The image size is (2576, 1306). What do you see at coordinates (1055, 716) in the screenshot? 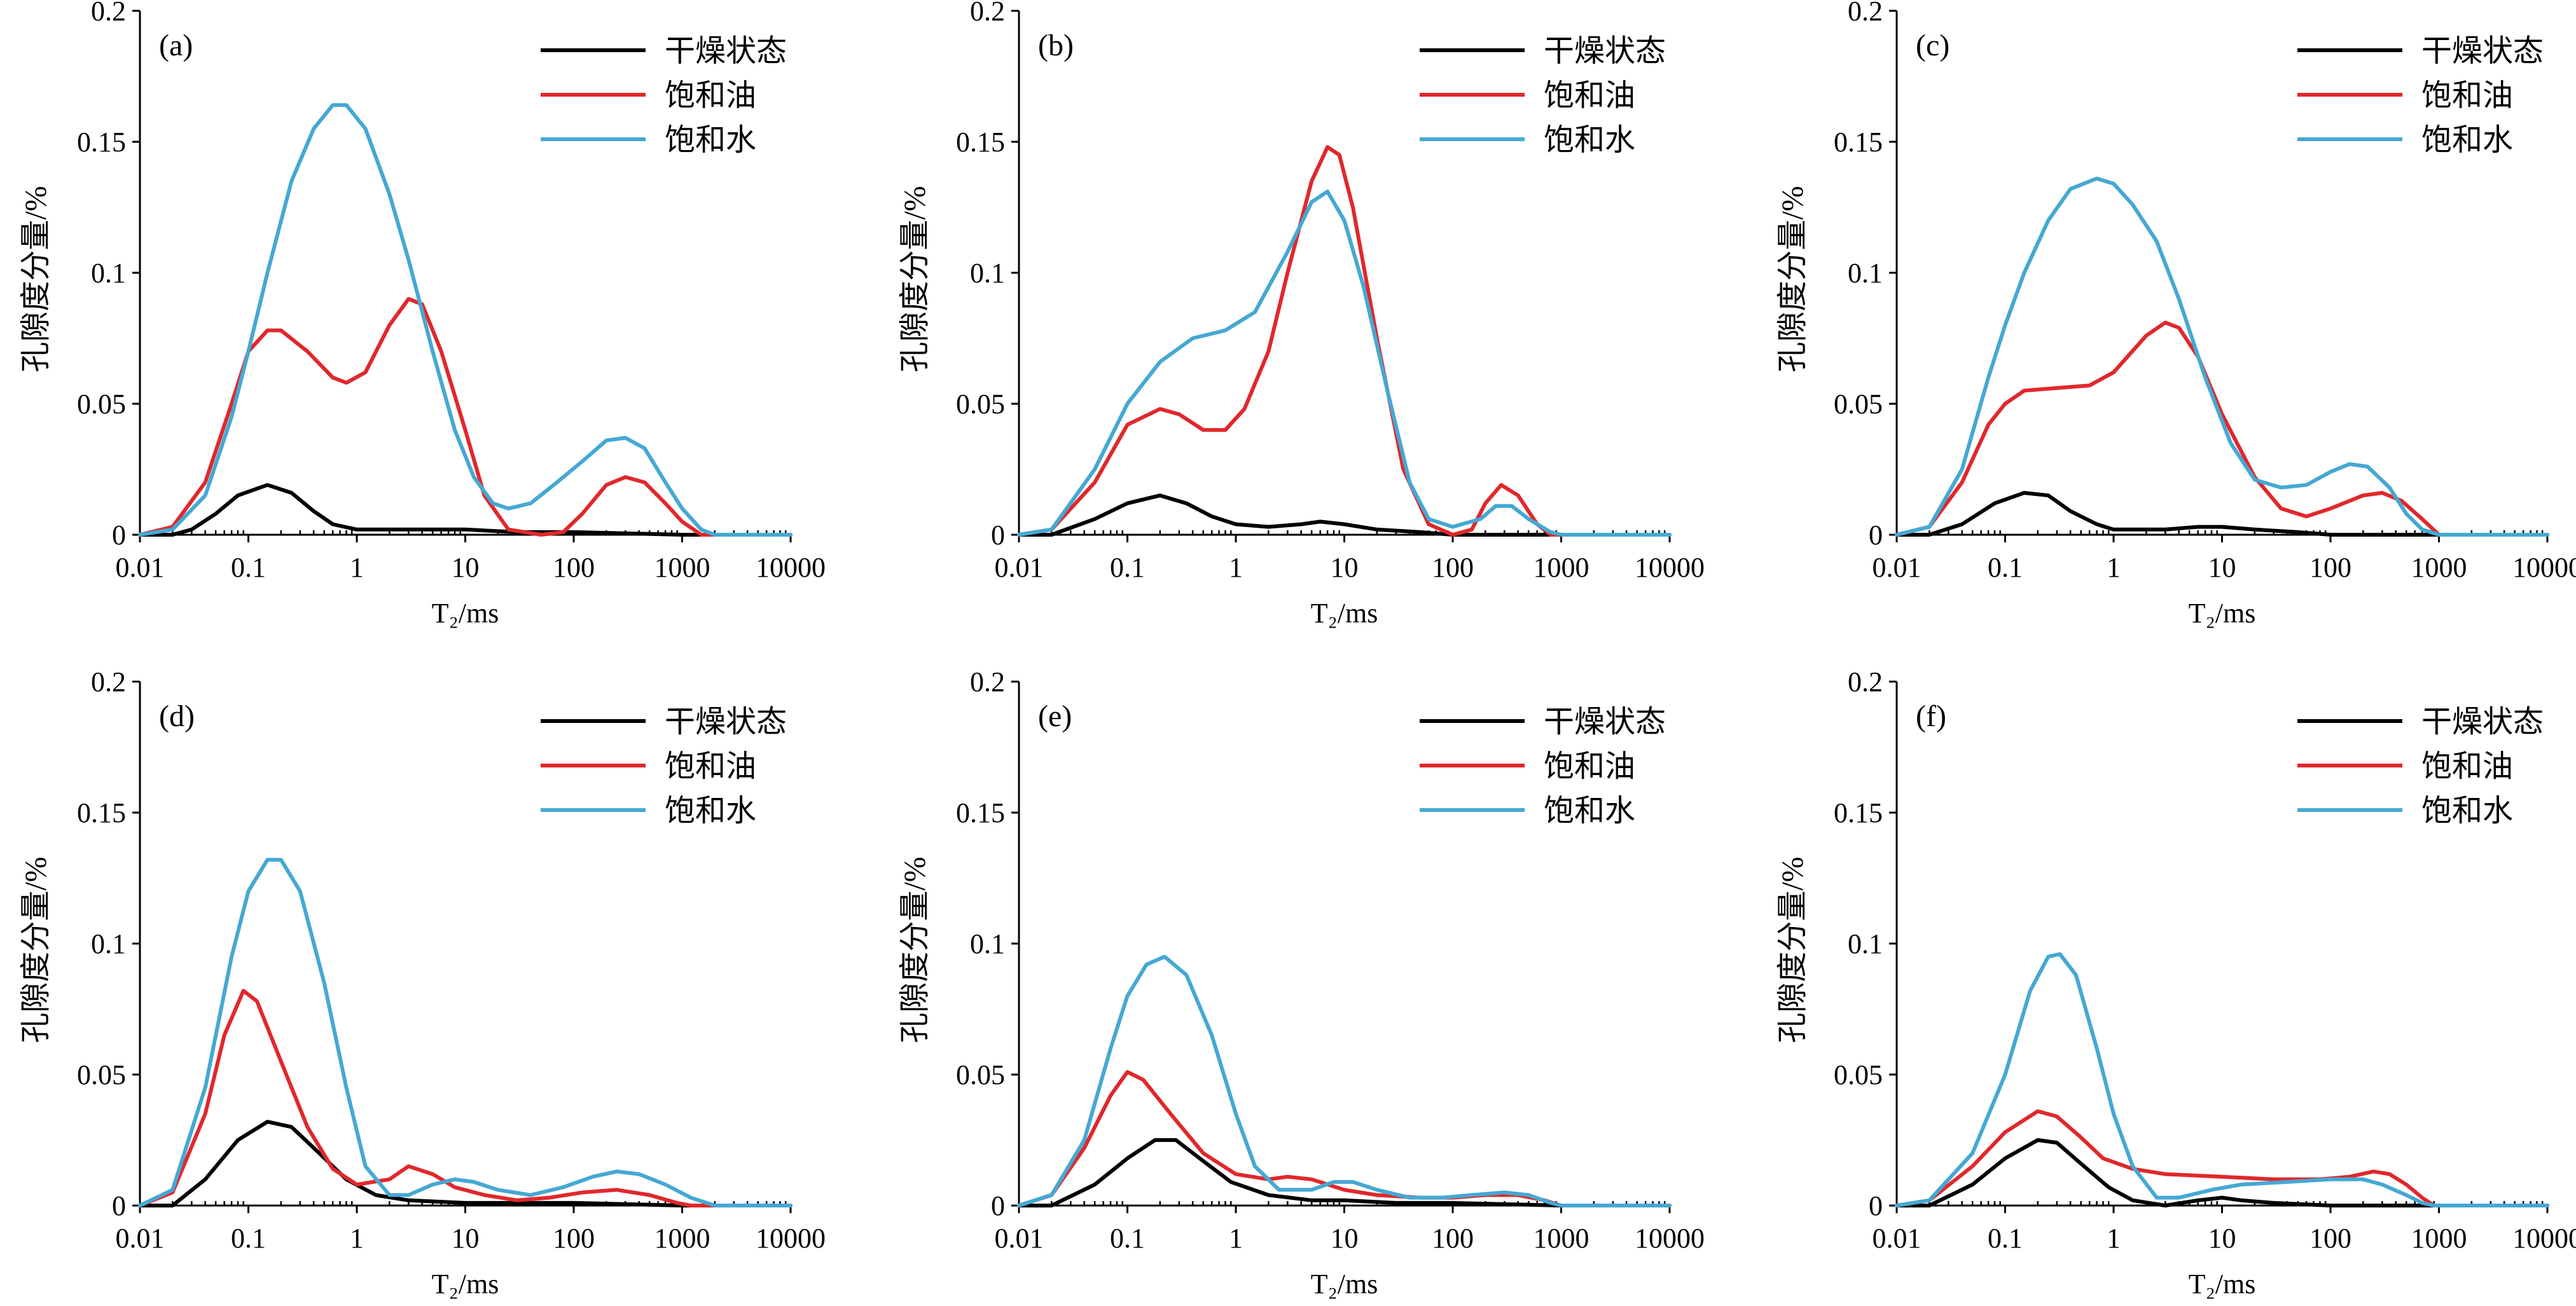
I see `panel-label: (e)` at bounding box center [1055, 716].